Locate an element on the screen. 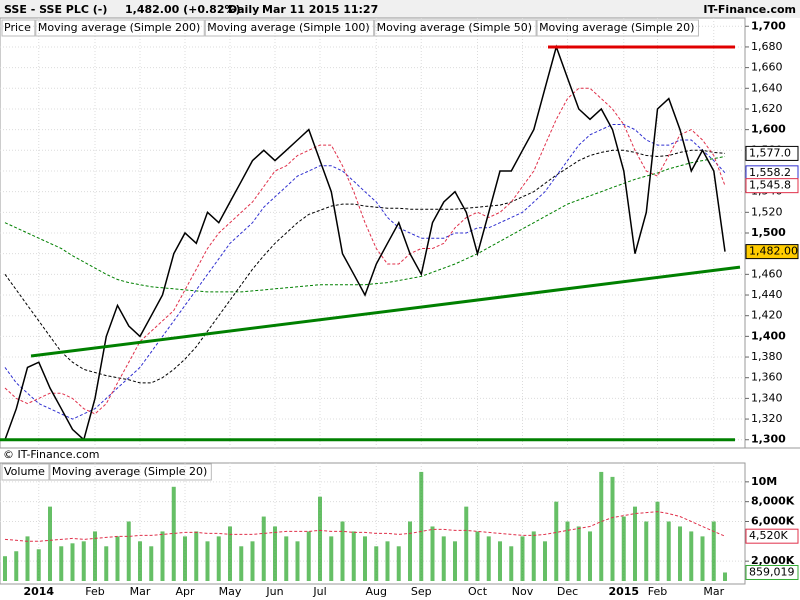  legend-entry: Moving average (Simple 100) is located at coordinates (288, 27).